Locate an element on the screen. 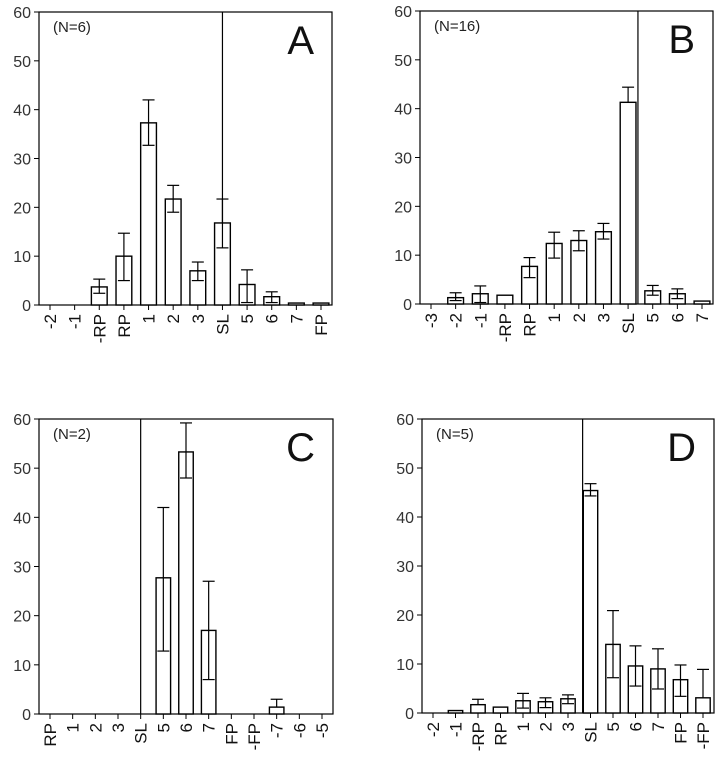 Image resolution: width=725 pixels, height=772 pixels. x-tick-label: -6 is located at coordinates (299, 730).